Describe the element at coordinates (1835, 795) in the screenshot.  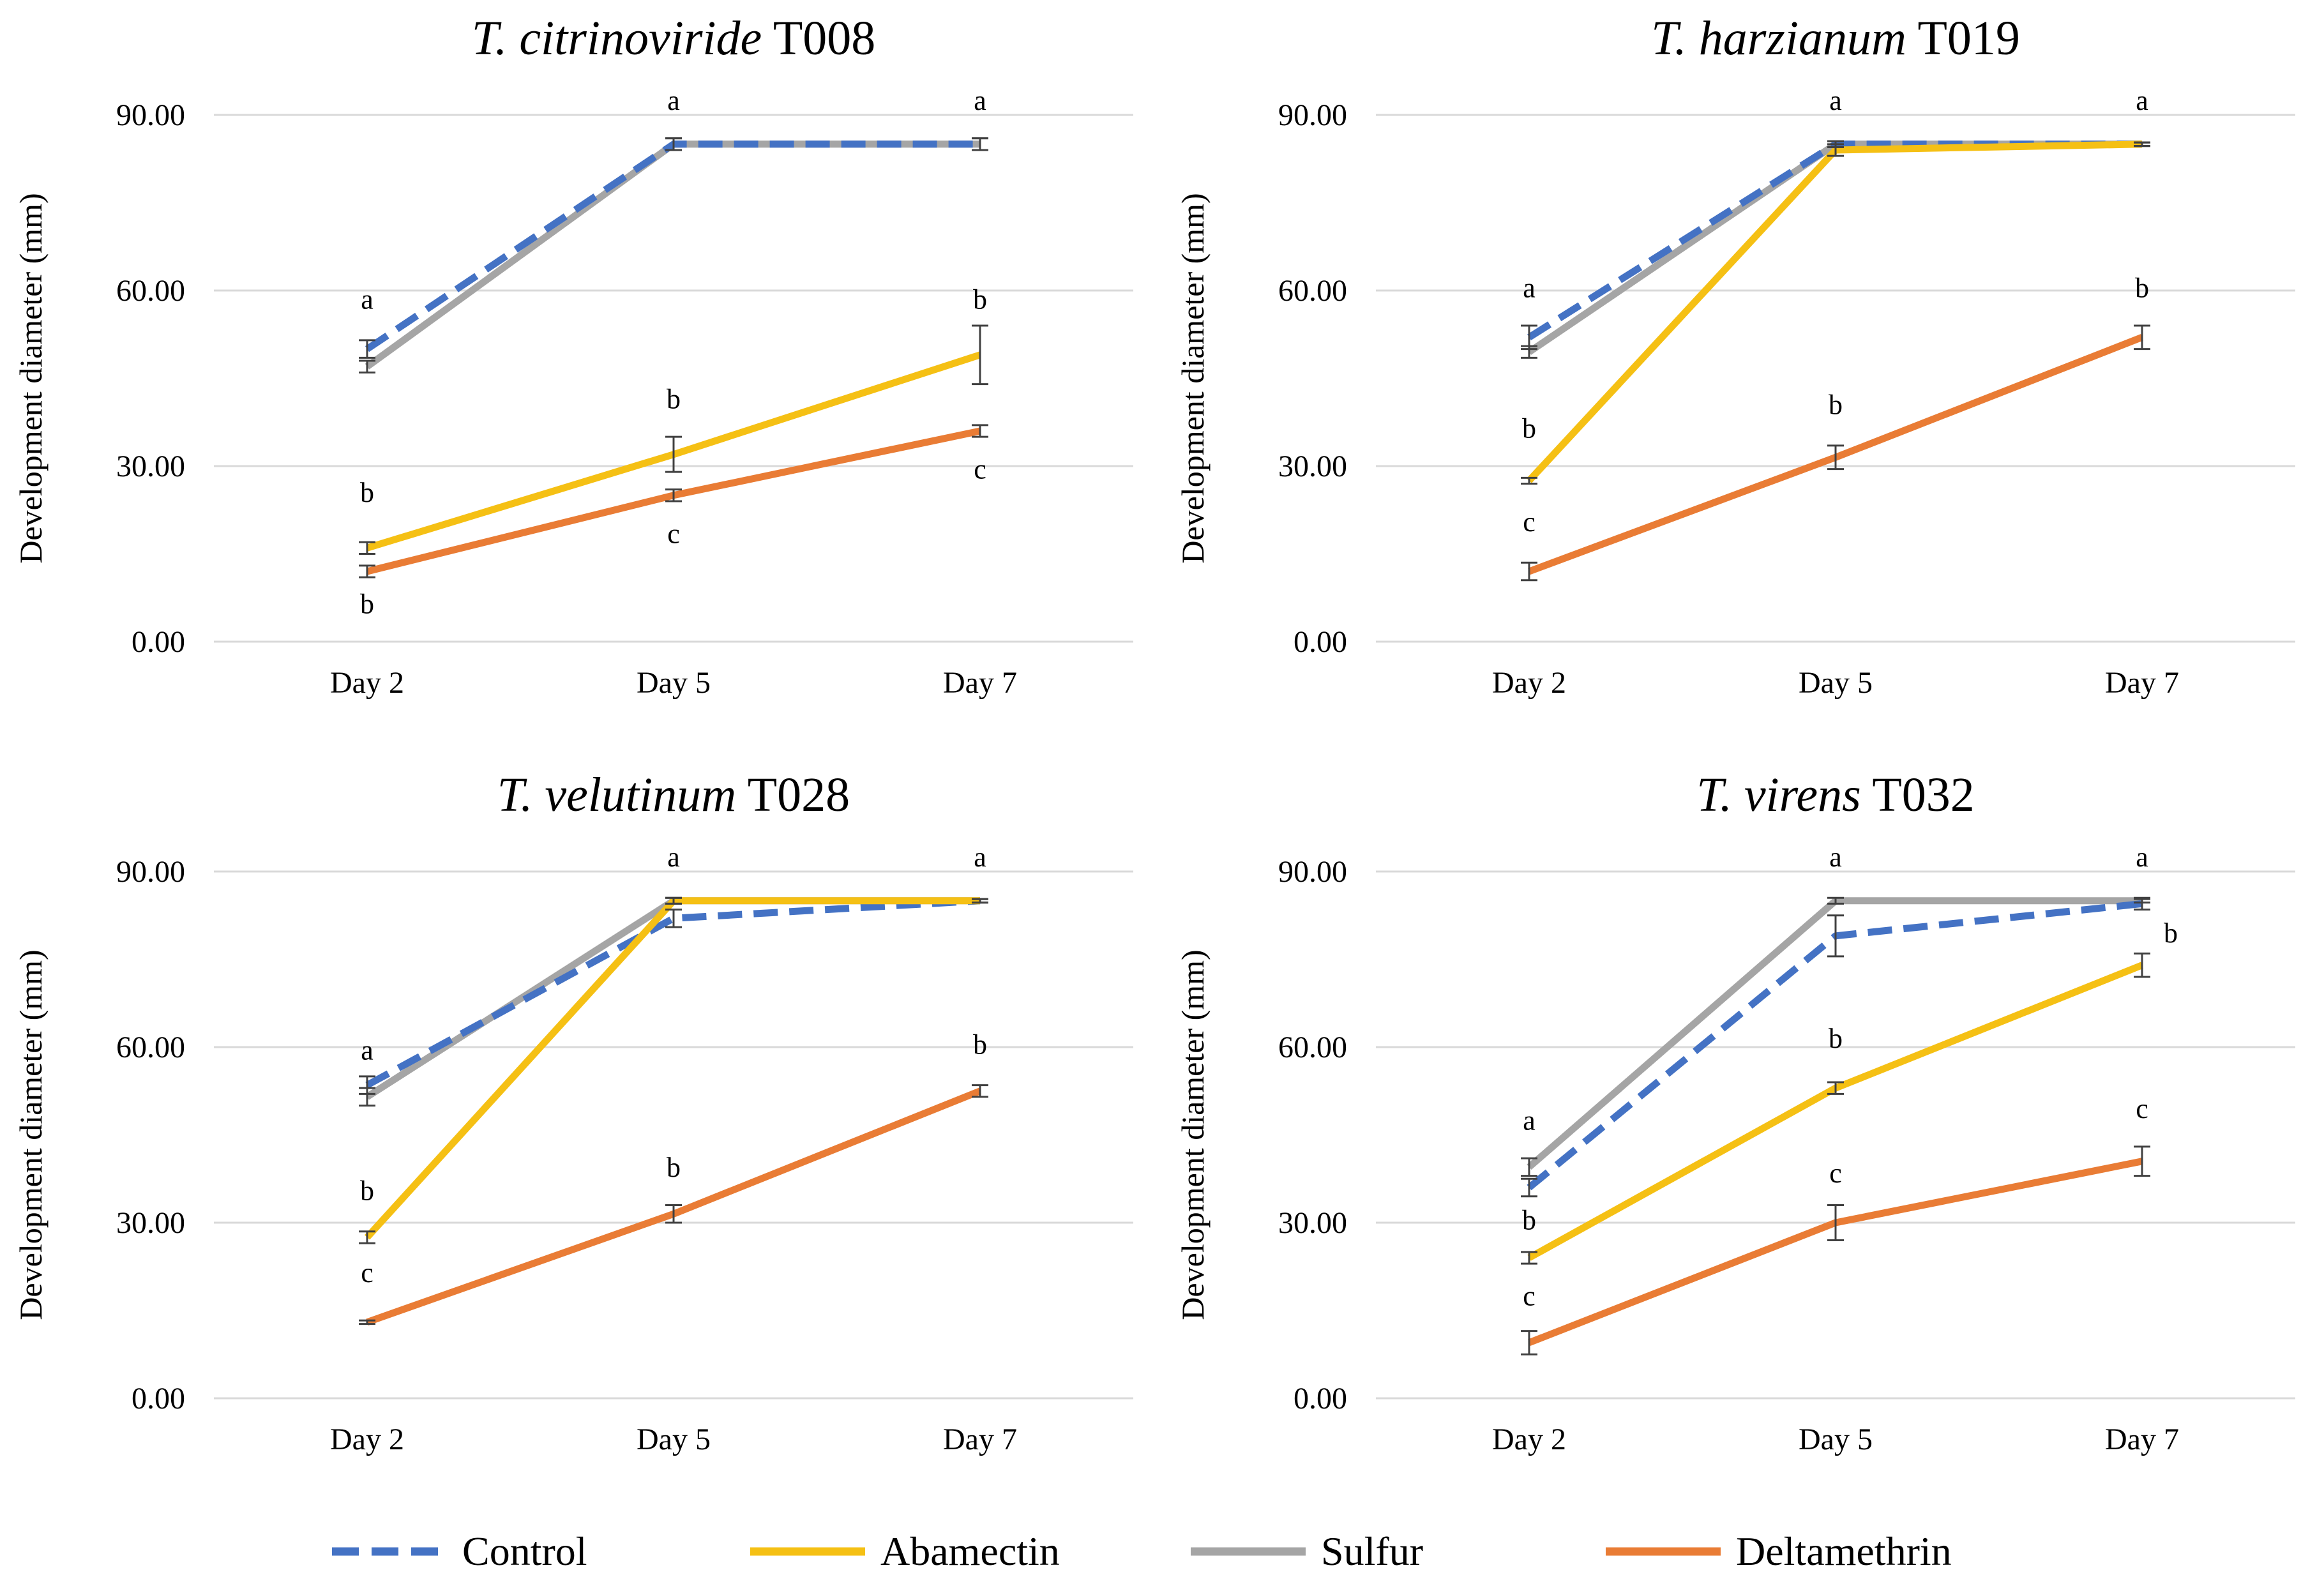
I see `chart-title: T. virens T032` at that location.